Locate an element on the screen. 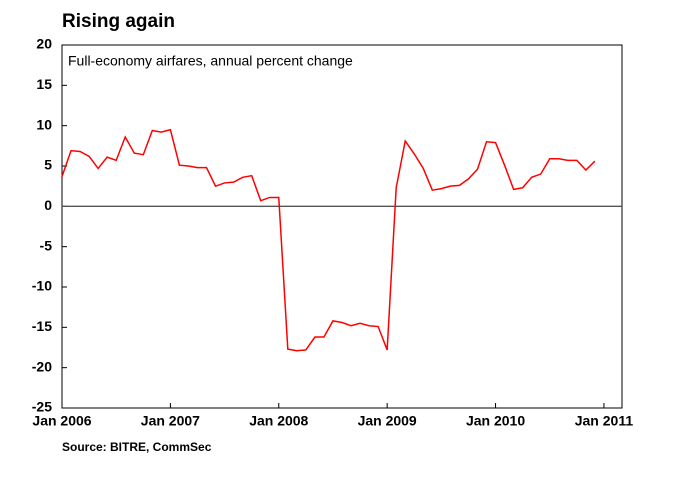 The width and height of the screenshot is (679, 480). y-tick-label: 15 is located at coordinates (44, 84).